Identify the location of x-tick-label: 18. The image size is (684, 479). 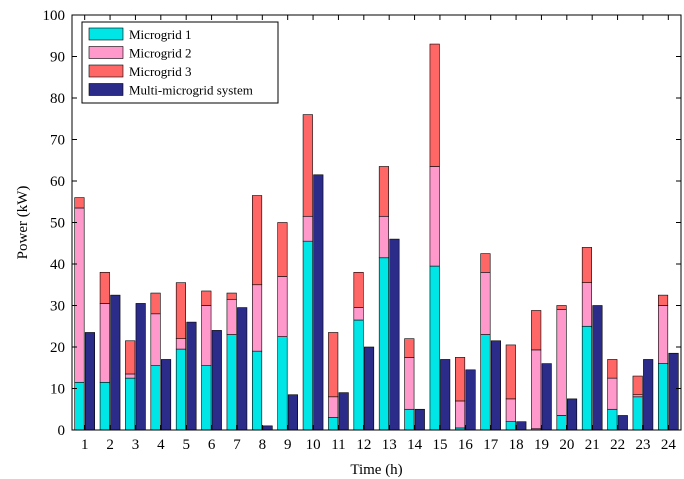
(516, 445).